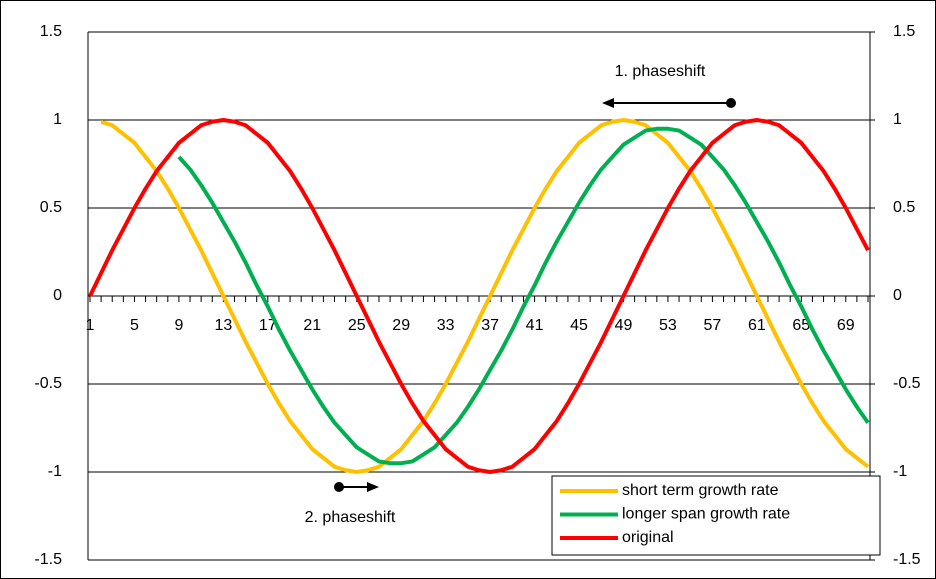 This screenshot has height=579, width=936. I want to click on x-tick-label: 57, so click(713, 325).